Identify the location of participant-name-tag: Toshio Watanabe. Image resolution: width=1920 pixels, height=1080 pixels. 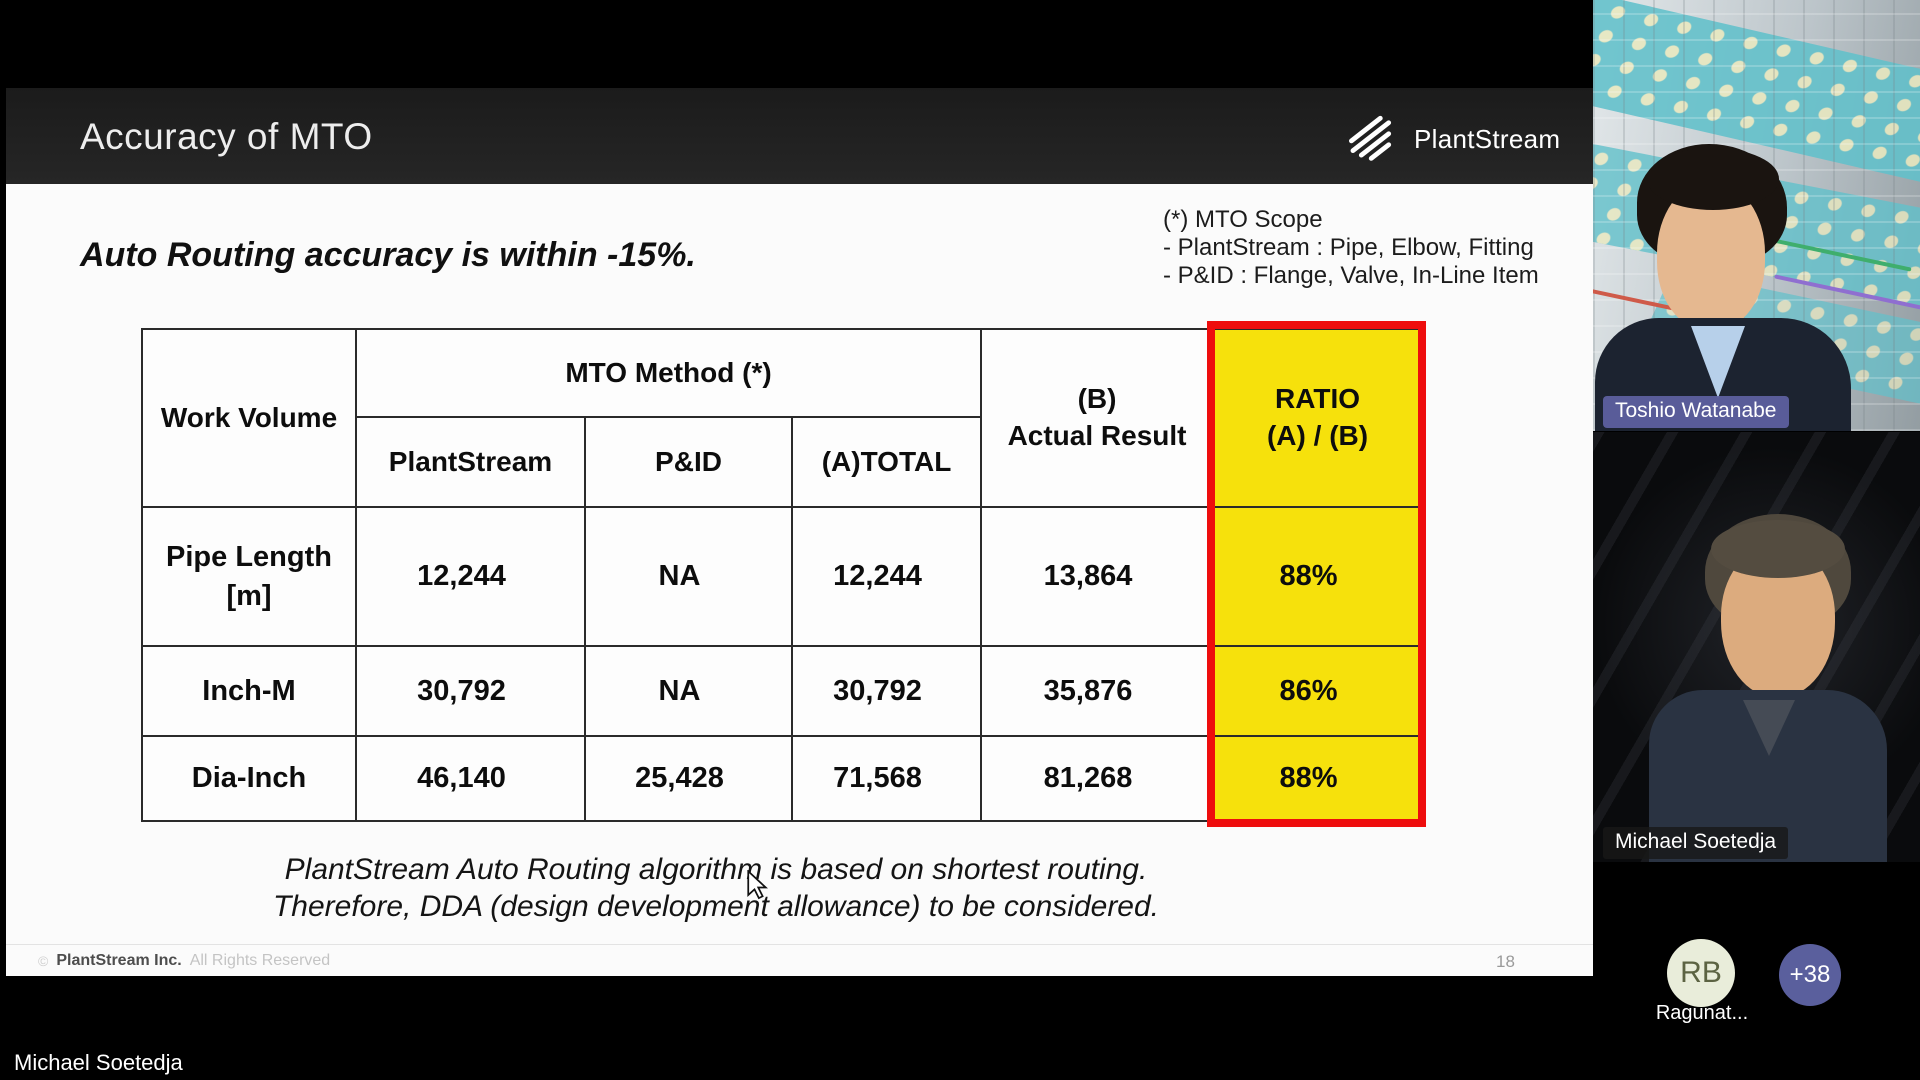
(1696, 412).